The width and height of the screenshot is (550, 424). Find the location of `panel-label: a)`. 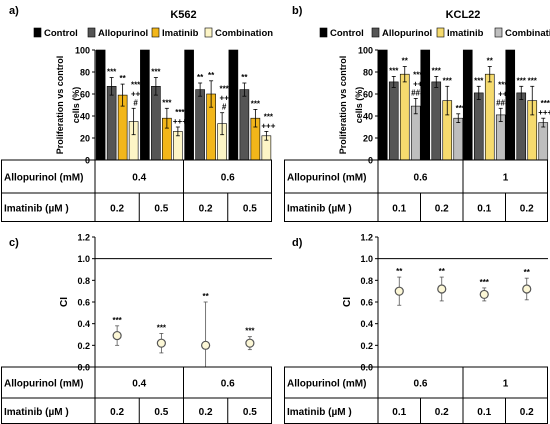

panel-label: a) is located at coordinates (14, 11).